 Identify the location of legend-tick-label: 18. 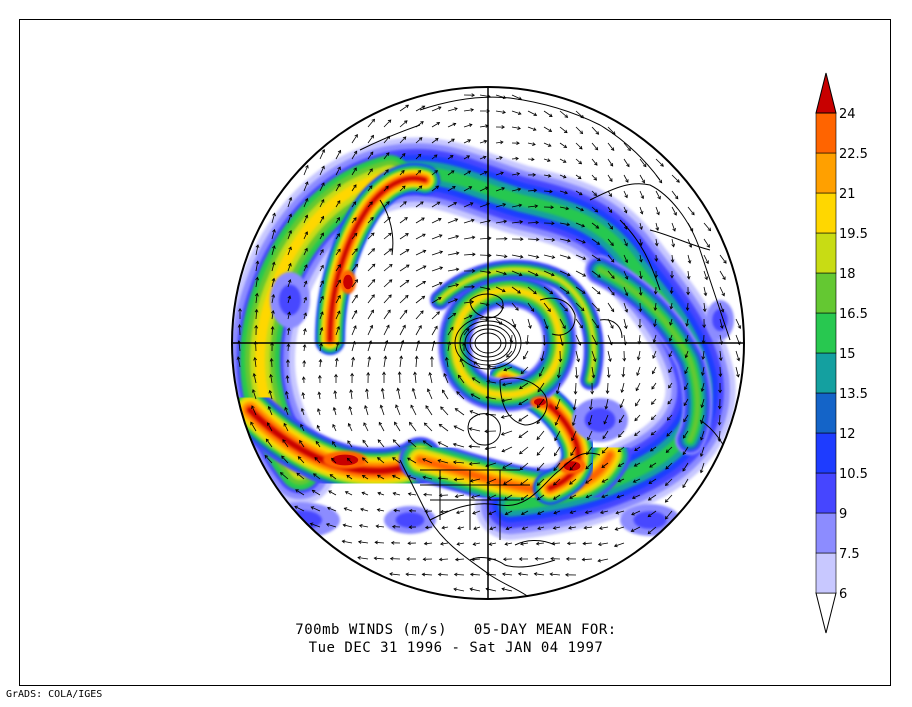
(847, 274).